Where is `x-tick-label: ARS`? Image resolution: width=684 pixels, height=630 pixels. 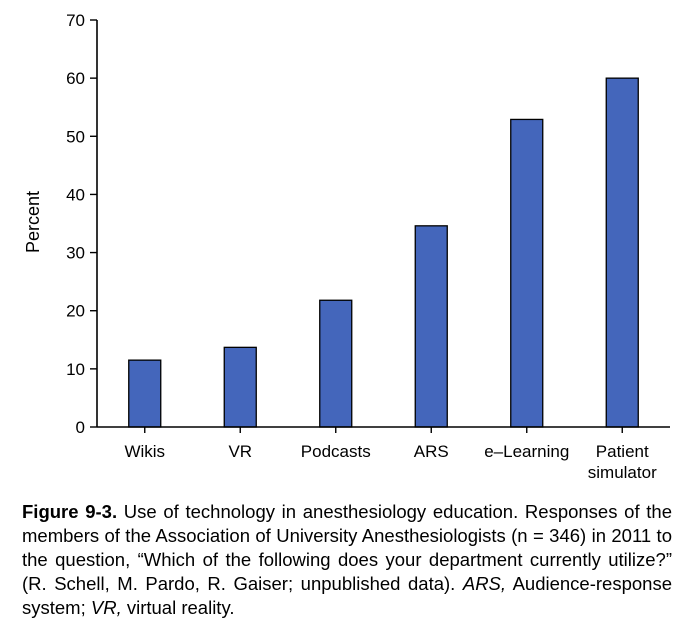
x-tick-label: ARS is located at coordinates (431, 451).